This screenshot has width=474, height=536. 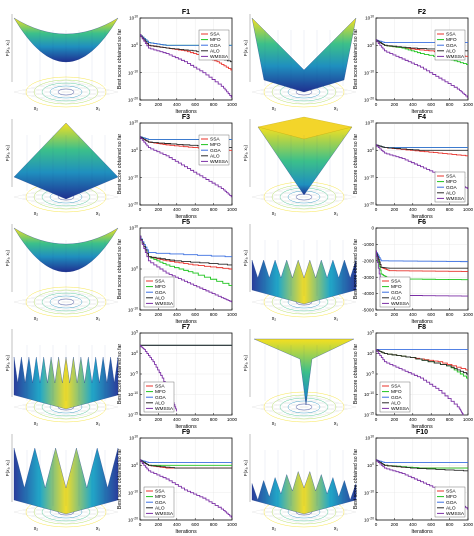 What do you see at coordinates (62, 168) in the screenshot?
I see `surface-plot-F3: F(x₁, x₂) x₂ x₁` at bounding box center [62, 168].